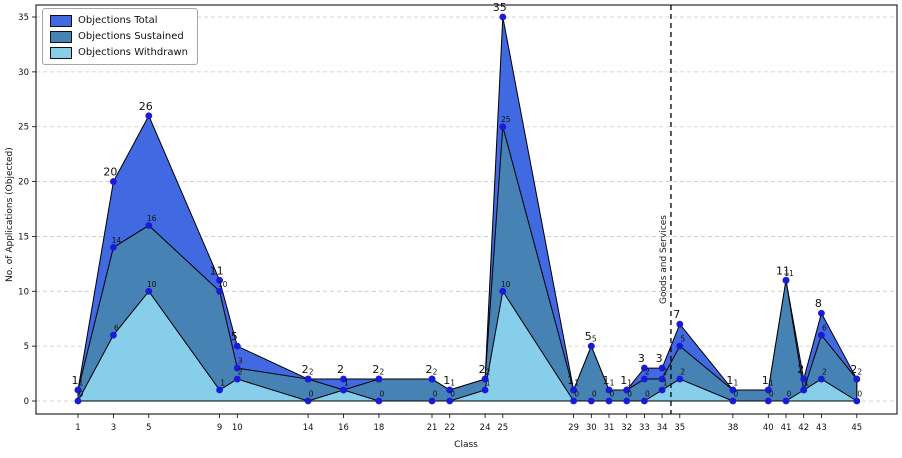 This screenshot has height=458, width=902. Describe the element at coordinates (23, 73) in the screenshot. I see `y-tick-label: 30` at that location.